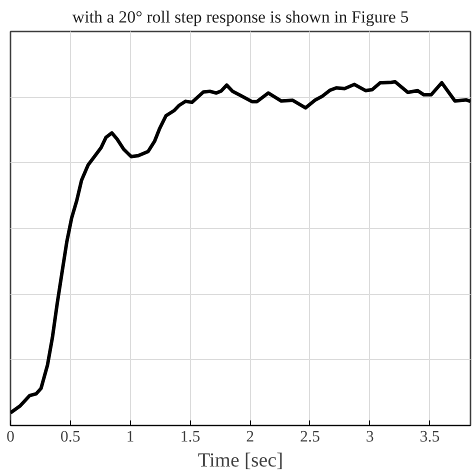 This screenshot has width=474, height=474. Describe the element at coordinates (241, 461) in the screenshot. I see `x-axis-title: Time [sec]` at that location.